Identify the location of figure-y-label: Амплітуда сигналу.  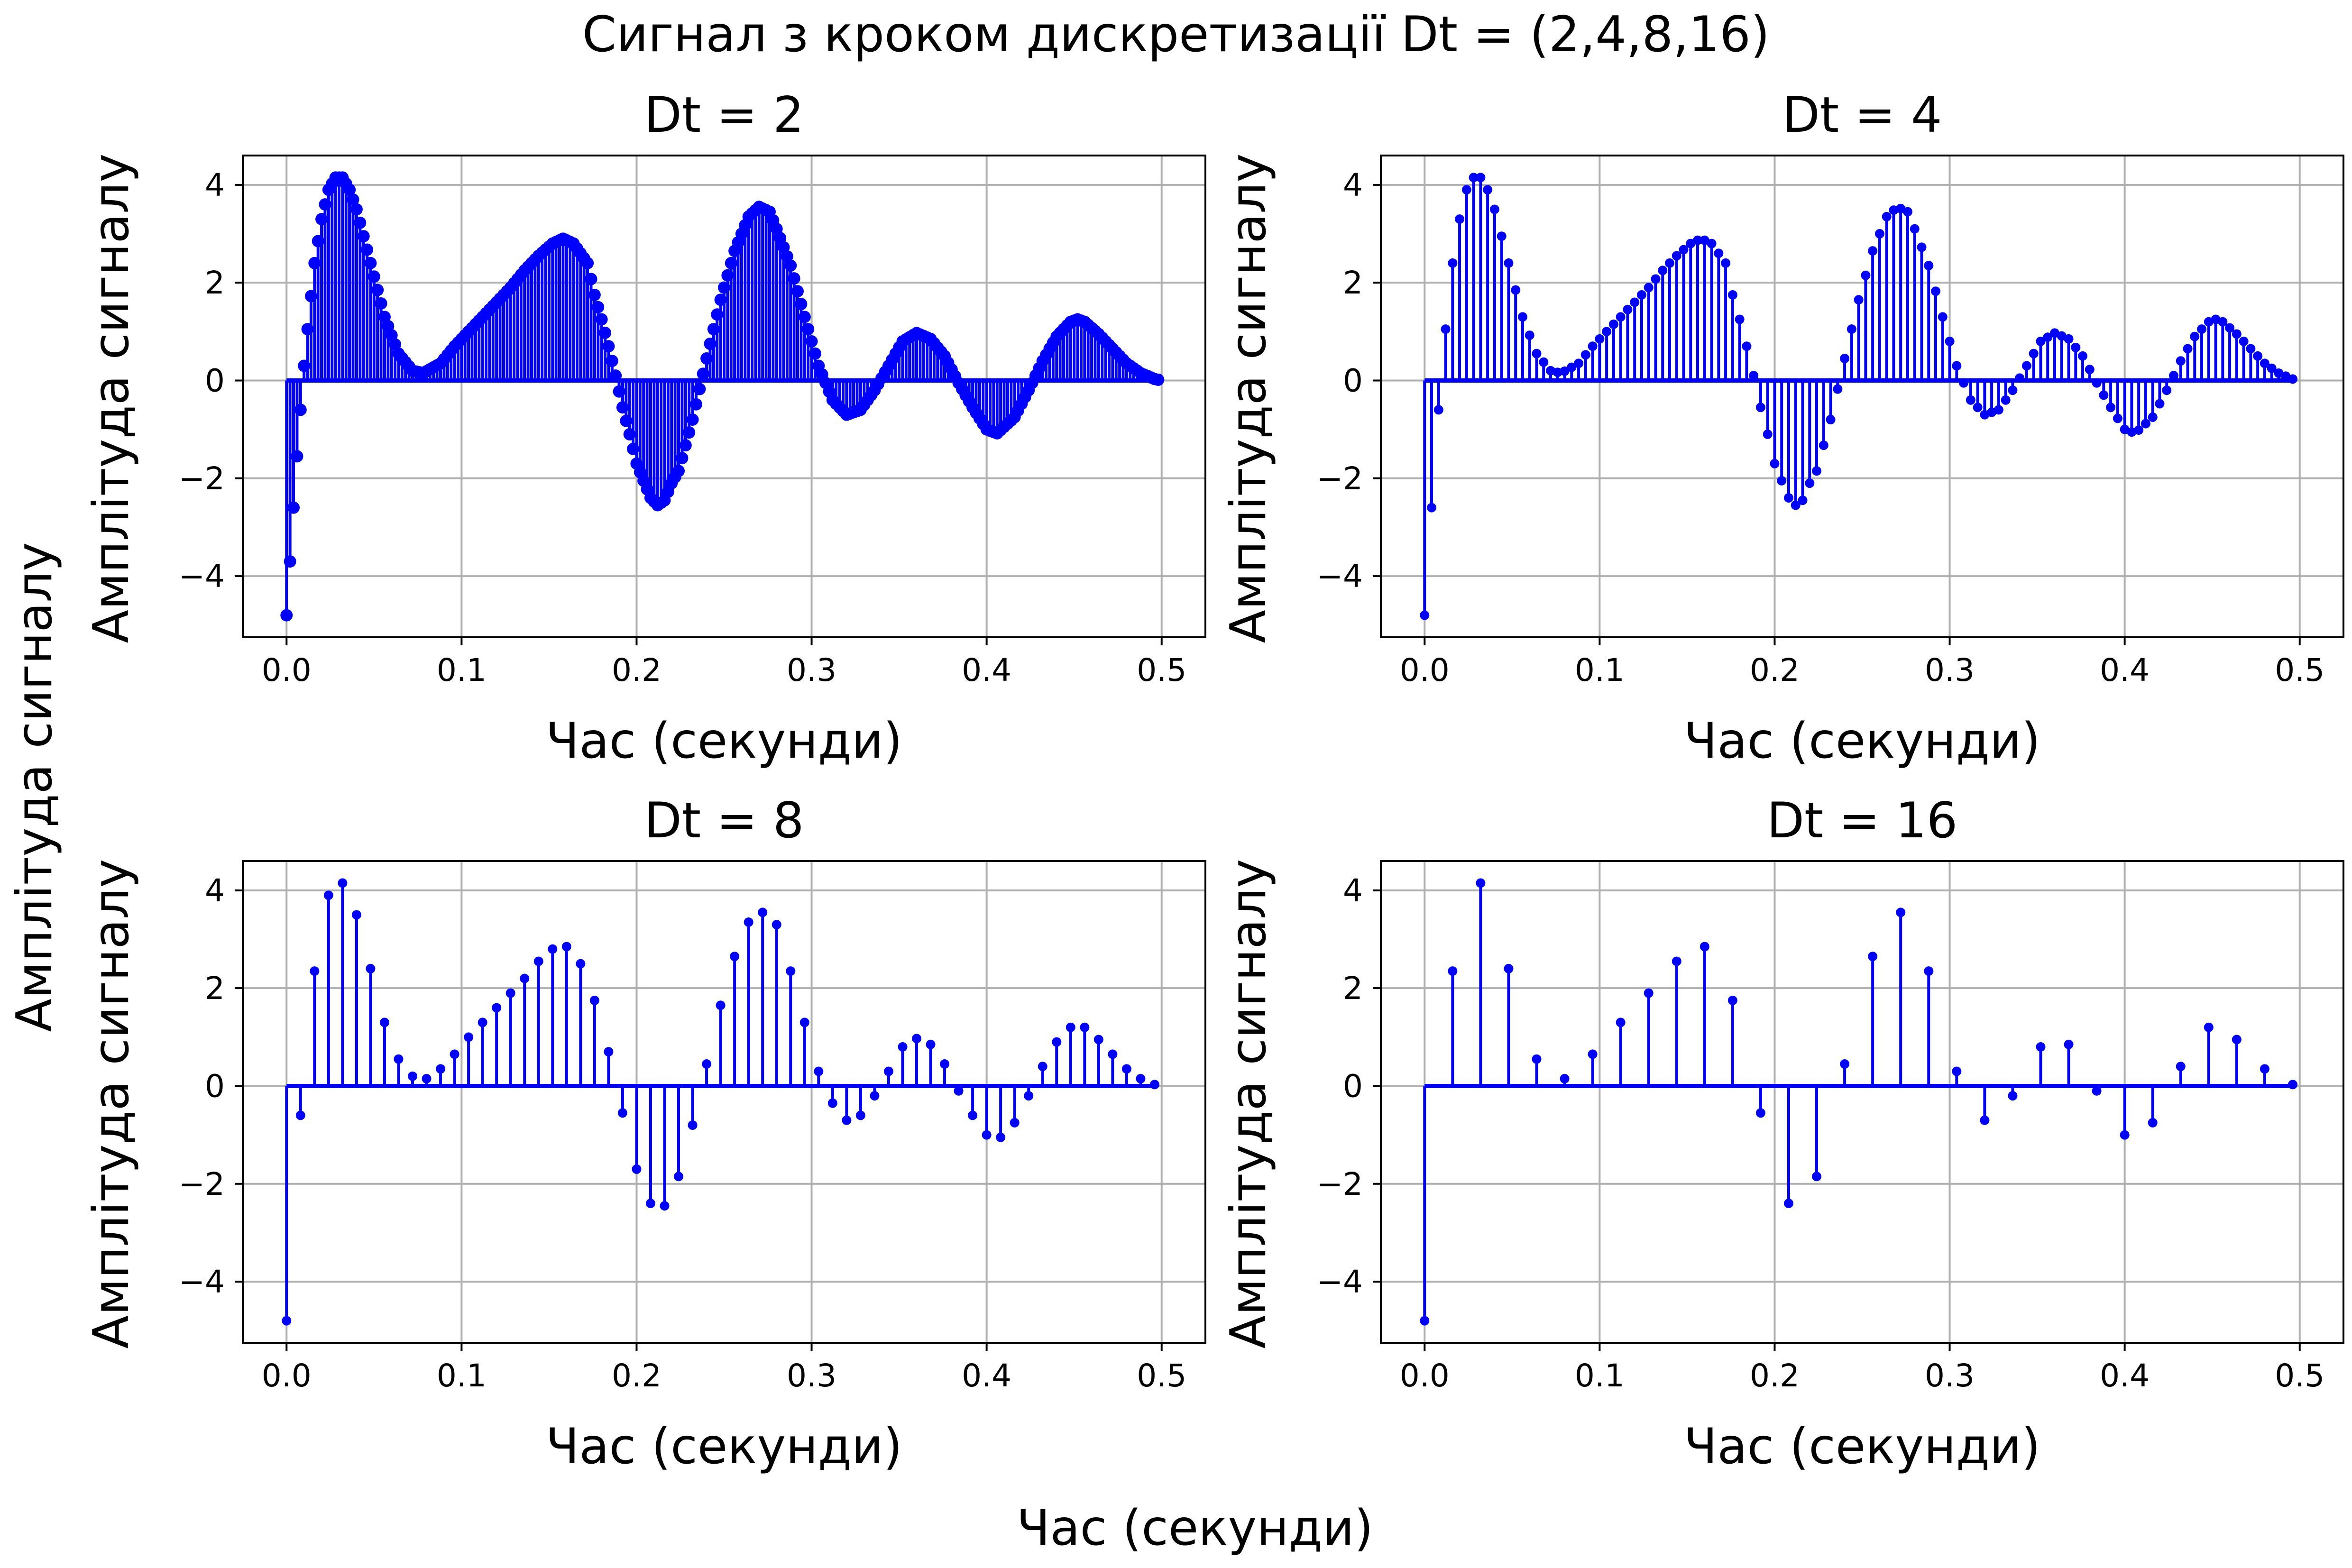
(34, 787).